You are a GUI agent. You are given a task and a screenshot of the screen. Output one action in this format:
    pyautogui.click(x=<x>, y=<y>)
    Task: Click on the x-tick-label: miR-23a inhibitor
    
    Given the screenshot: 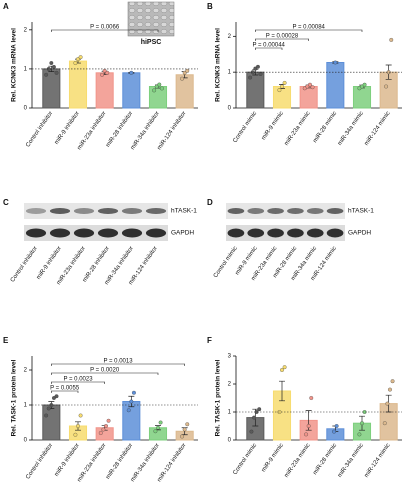 What is the action you would take?
    pyautogui.click(x=92, y=131)
    